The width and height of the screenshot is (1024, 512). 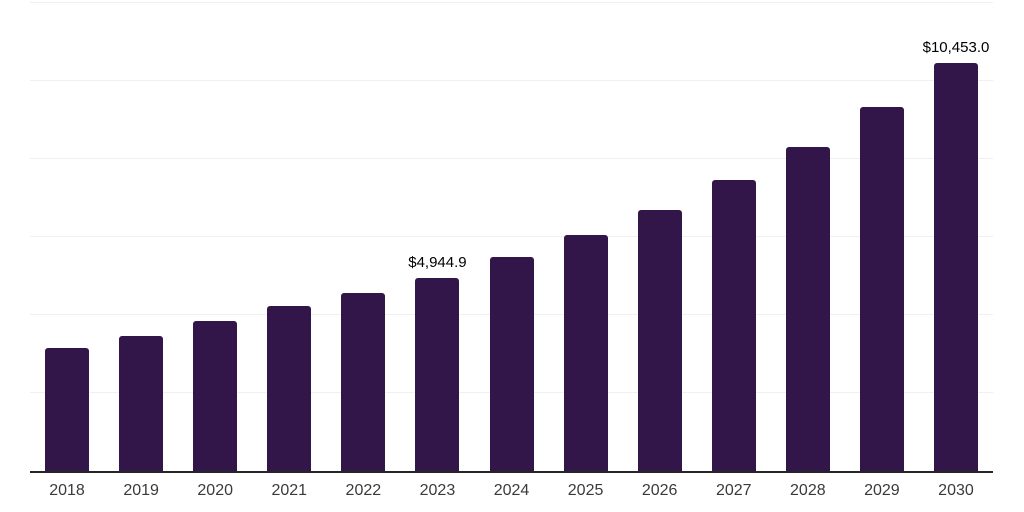 What do you see at coordinates (363, 382) in the screenshot?
I see `bar-2022` at bounding box center [363, 382].